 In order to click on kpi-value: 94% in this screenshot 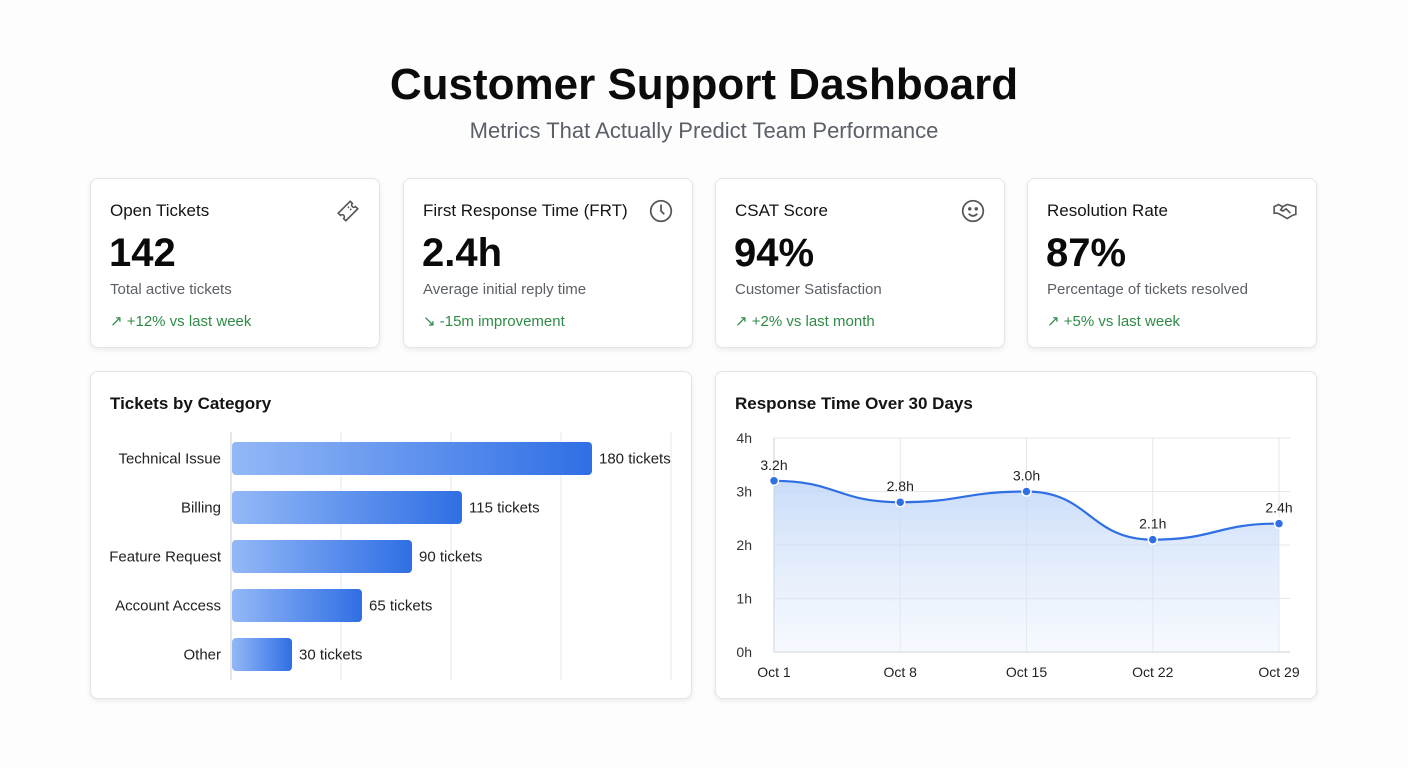, I will do `click(774, 253)`.